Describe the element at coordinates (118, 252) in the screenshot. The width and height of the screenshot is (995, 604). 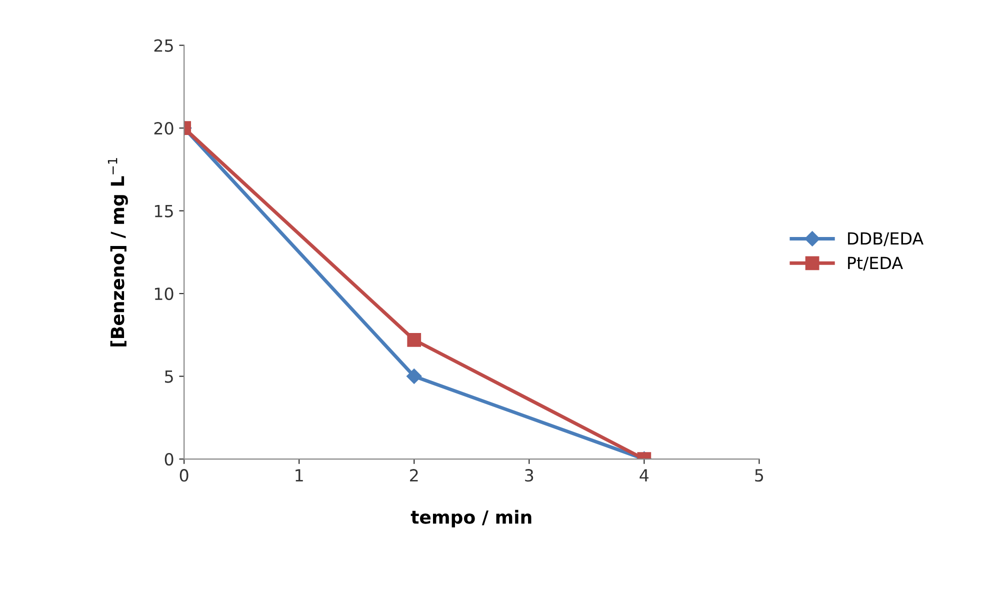
I see `y-axis-title: [Benzeno] / mg L$^{−1}$` at that location.